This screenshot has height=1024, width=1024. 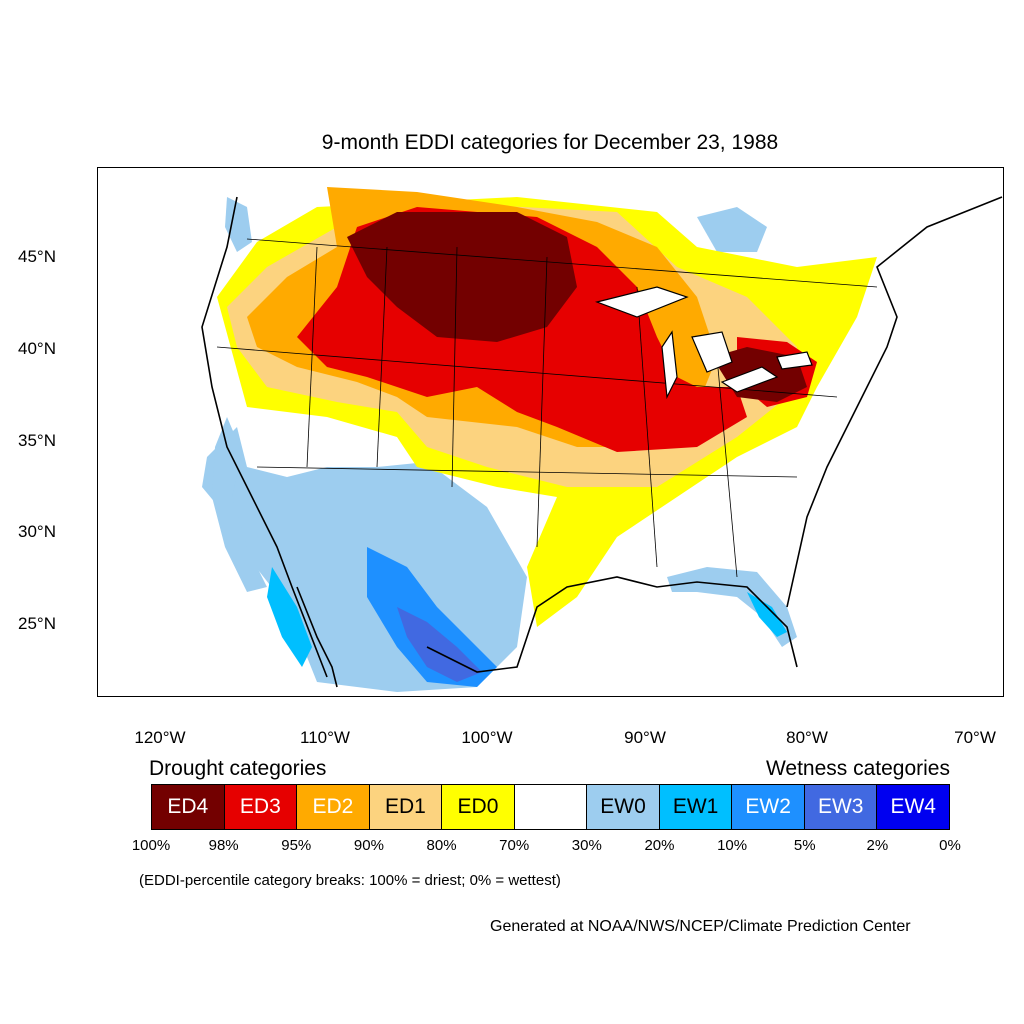 I want to click on legend-cell-ed3: ED3, so click(x=261, y=807).